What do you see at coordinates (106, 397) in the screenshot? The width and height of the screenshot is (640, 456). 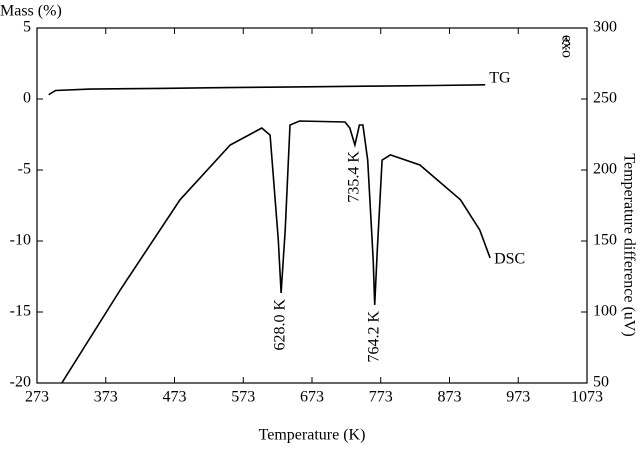 I see `x-tick-label: 373` at bounding box center [106, 397].